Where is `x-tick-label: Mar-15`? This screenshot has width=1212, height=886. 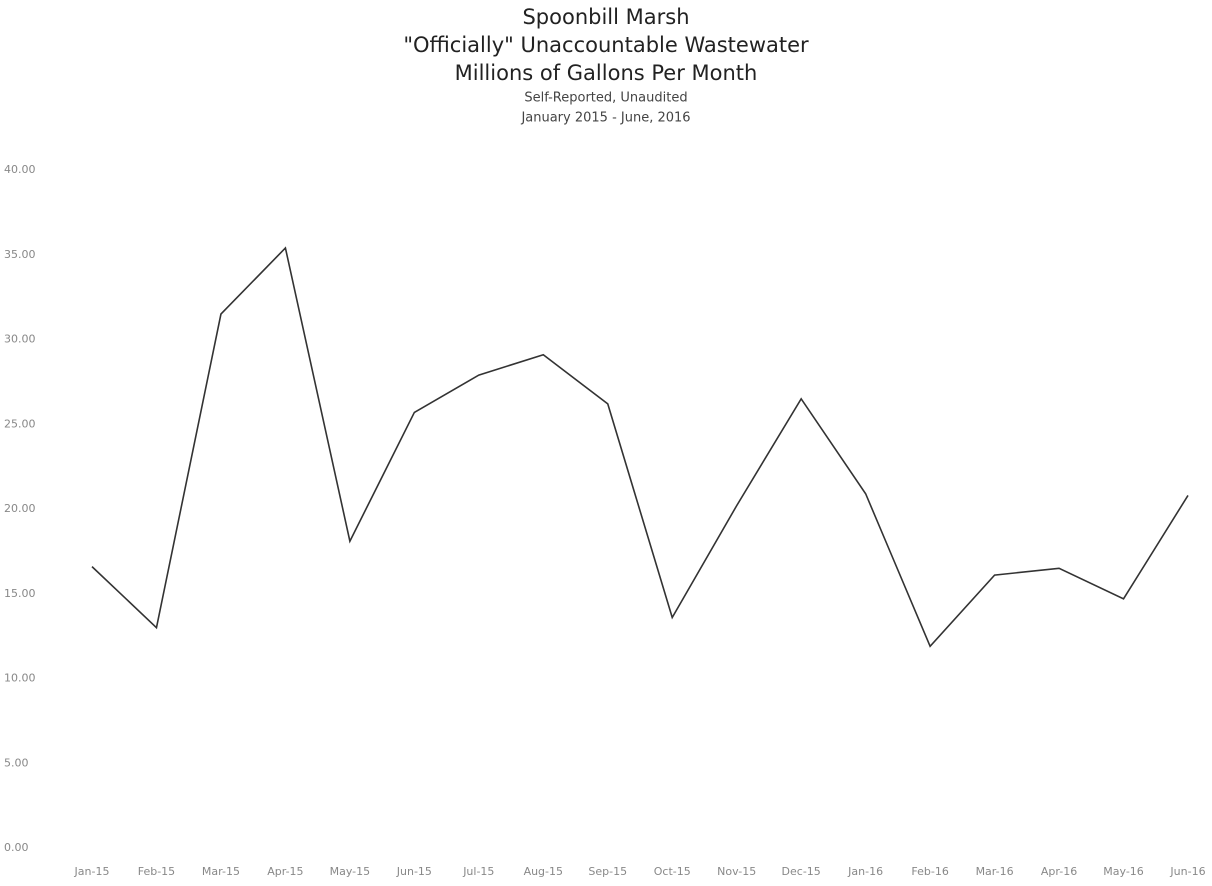
x-tick-label: Mar-15 is located at coordinates (221, 871).